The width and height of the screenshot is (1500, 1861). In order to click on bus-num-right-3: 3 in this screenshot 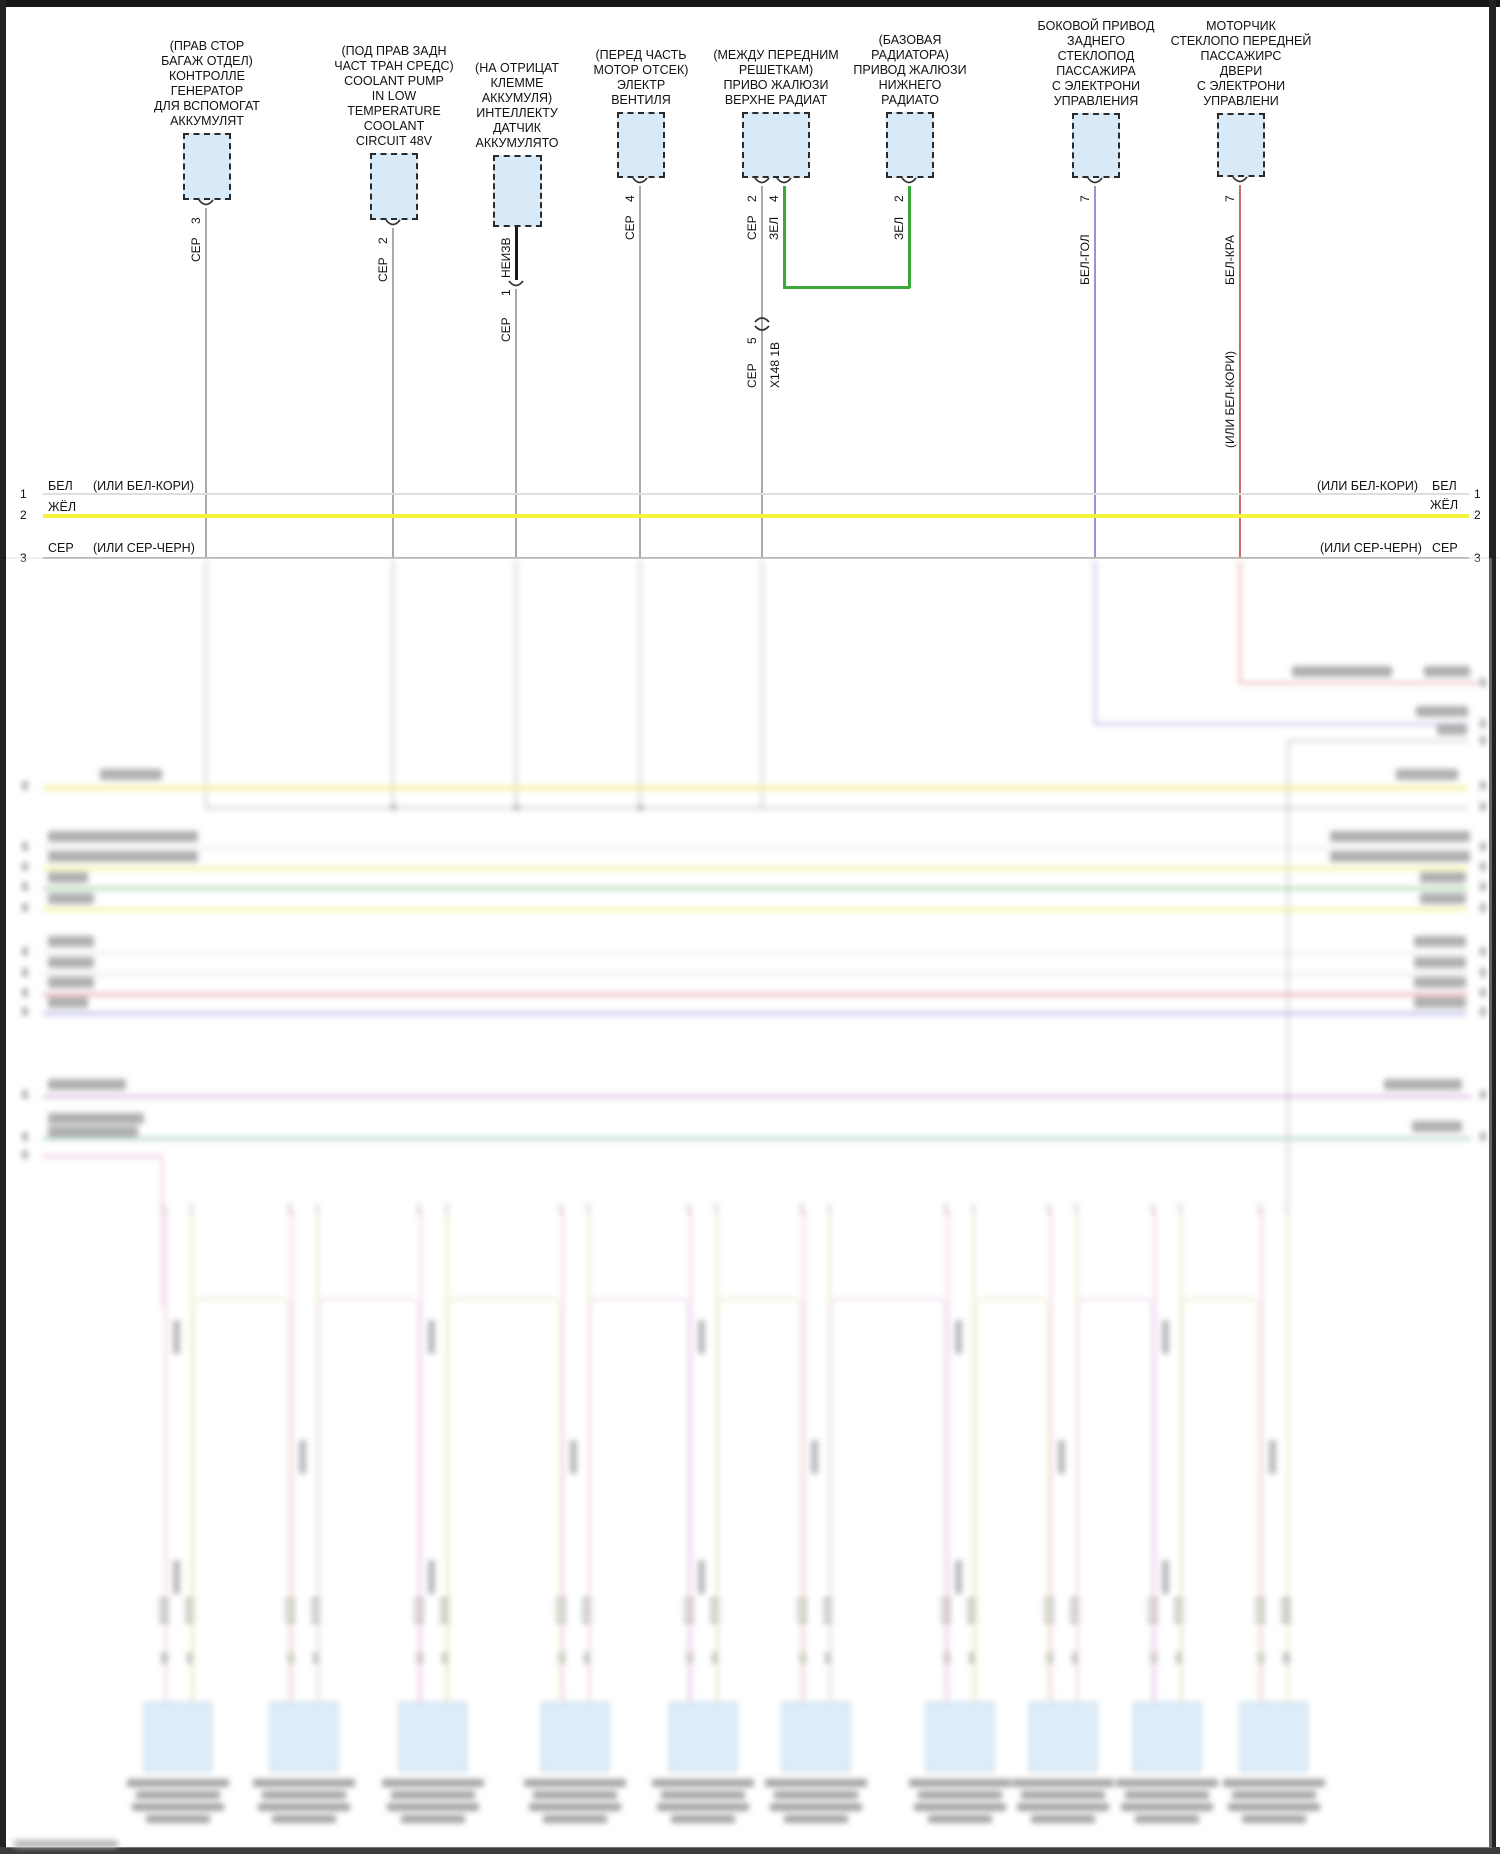, I will do `click(1477, 558)`.